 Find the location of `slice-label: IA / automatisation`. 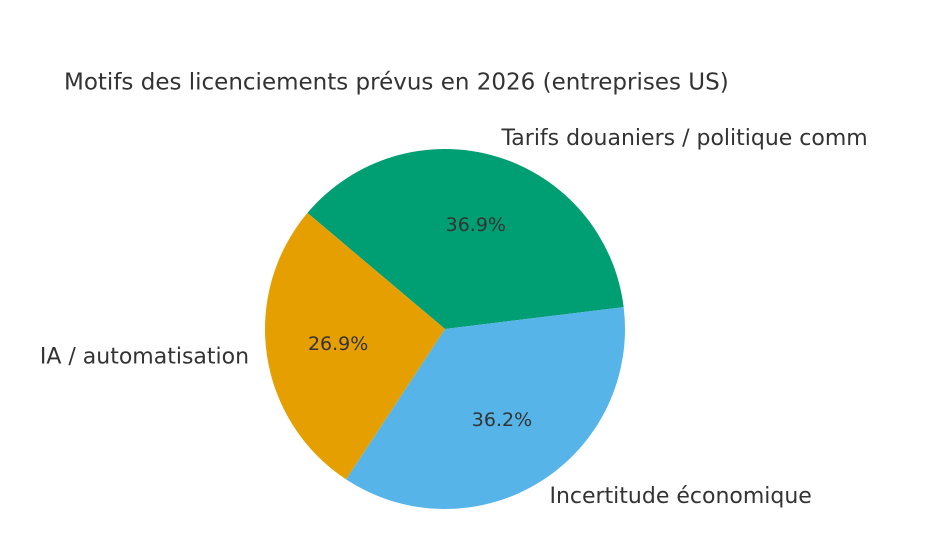

slice-label: IA / automatisation is located at coordinates (144, 356).